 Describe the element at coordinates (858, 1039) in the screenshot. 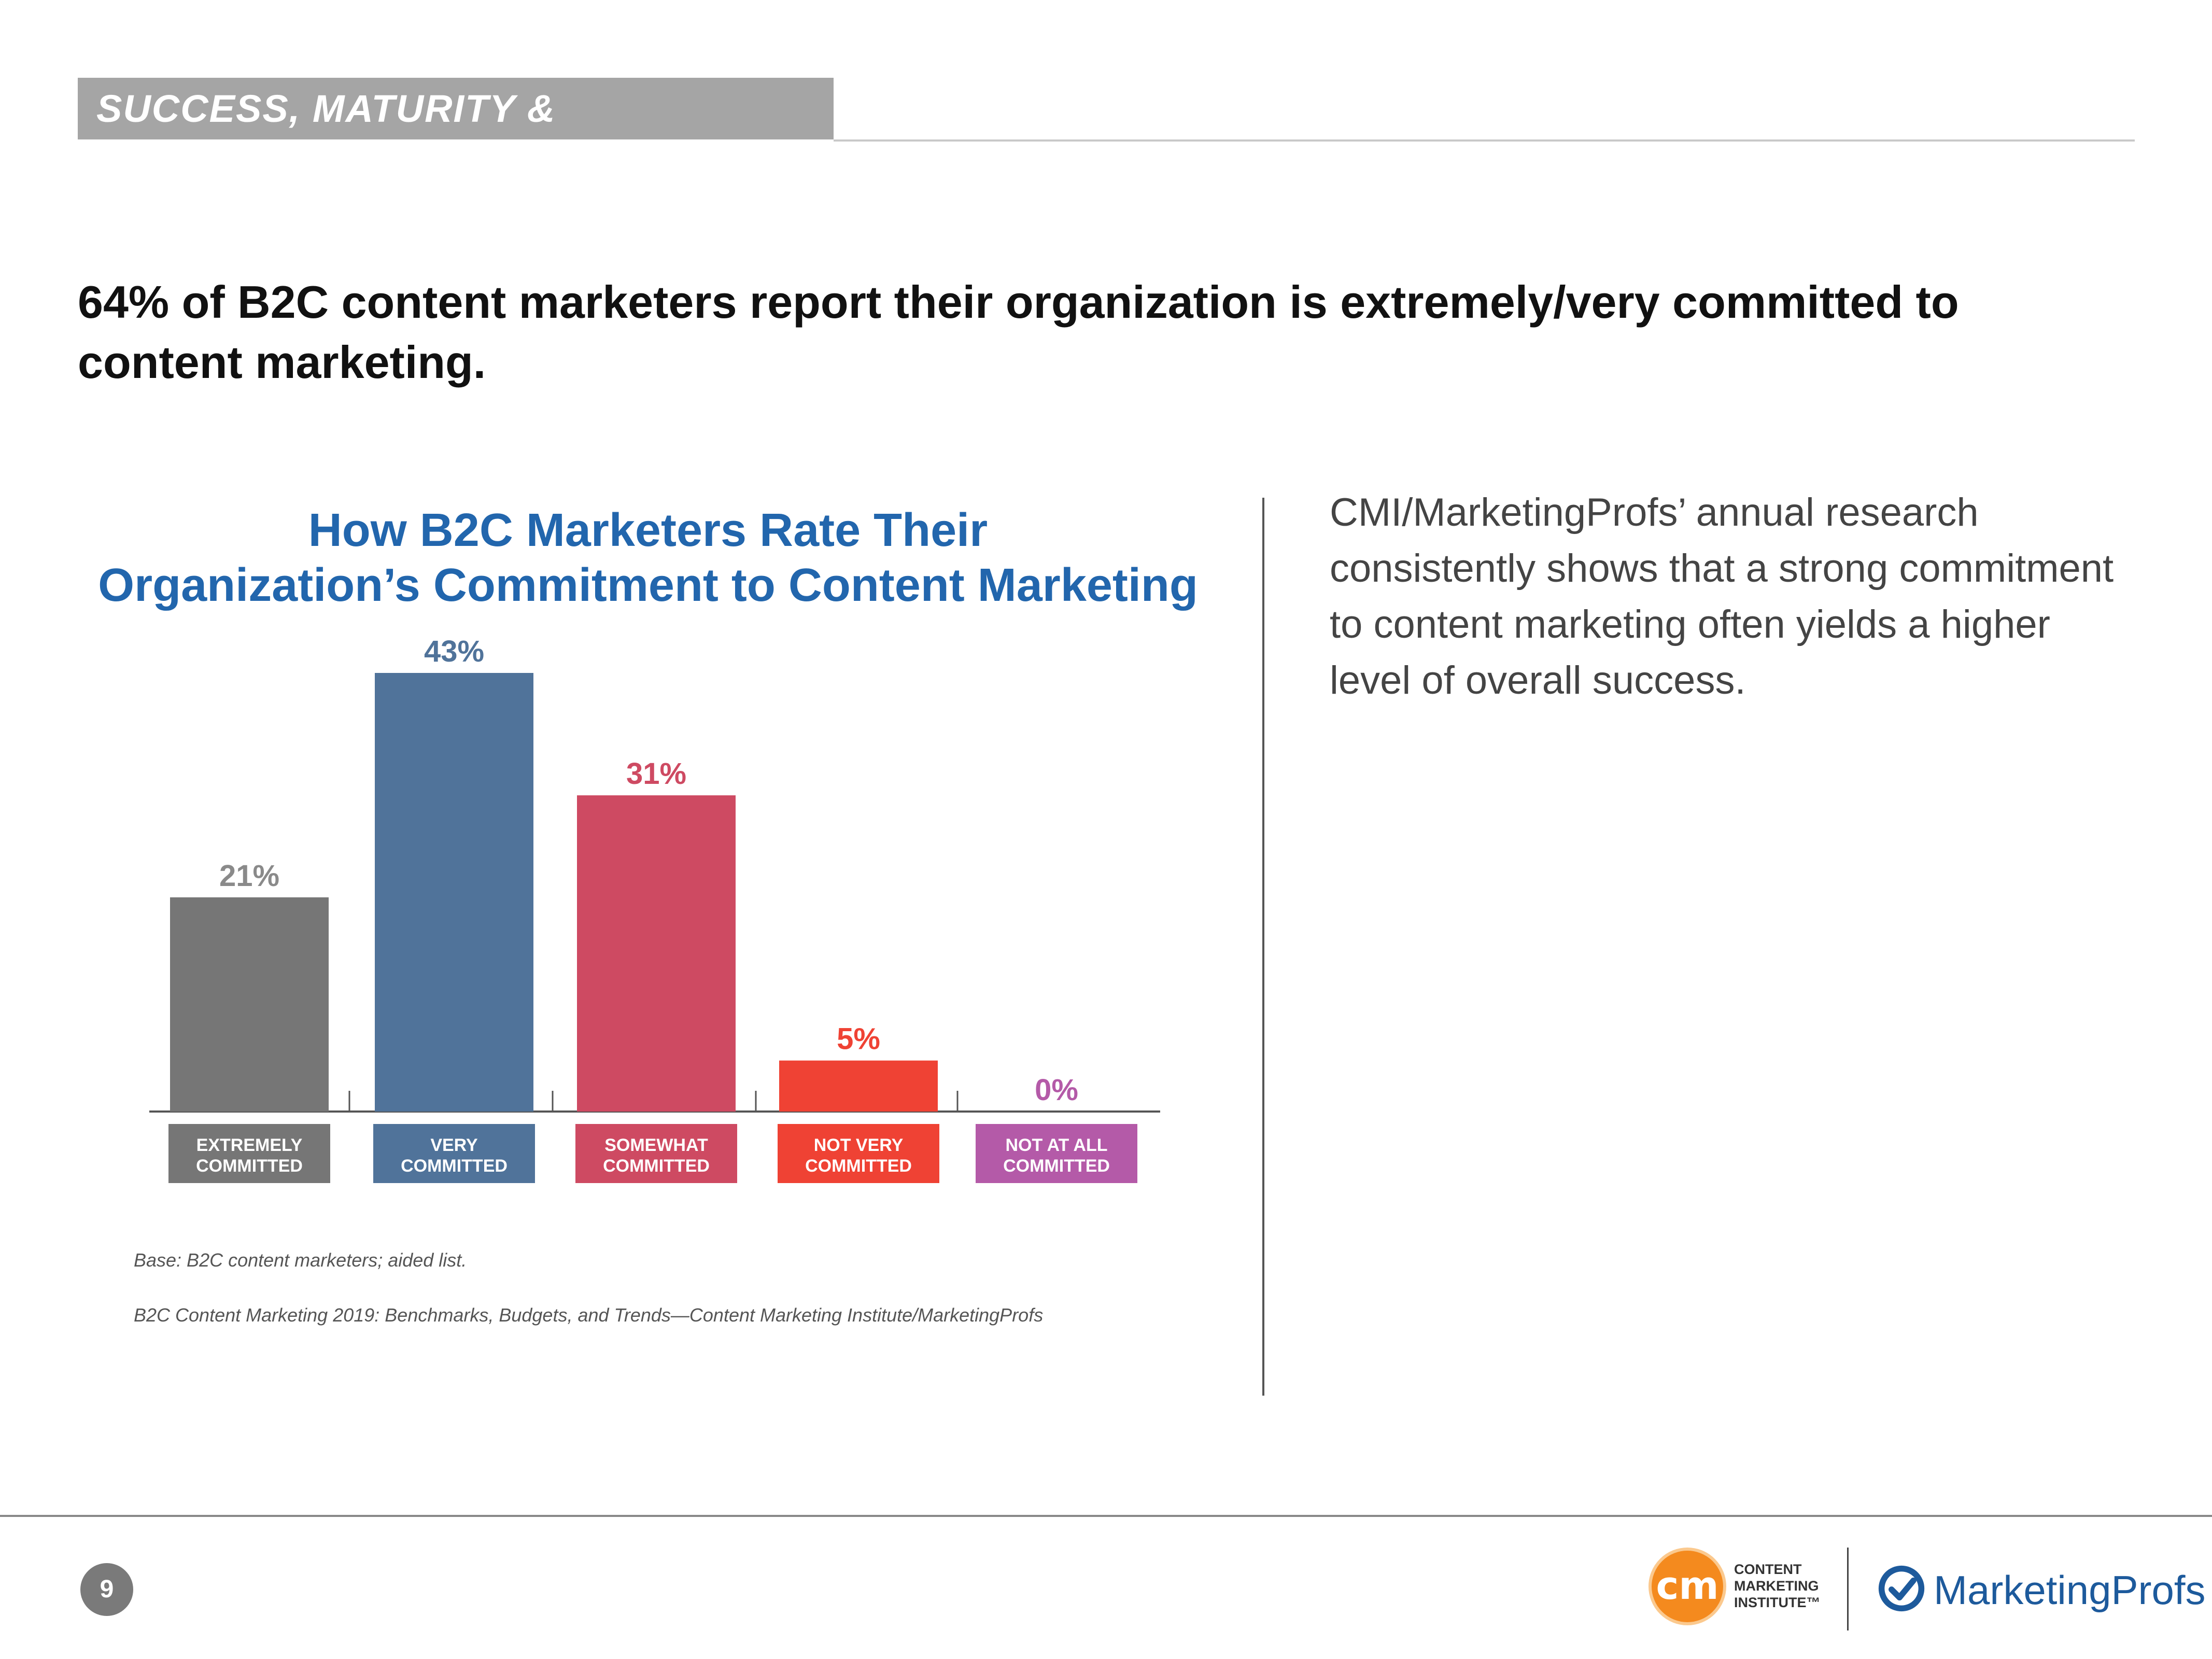

I see `data-label: 5%` at that location.